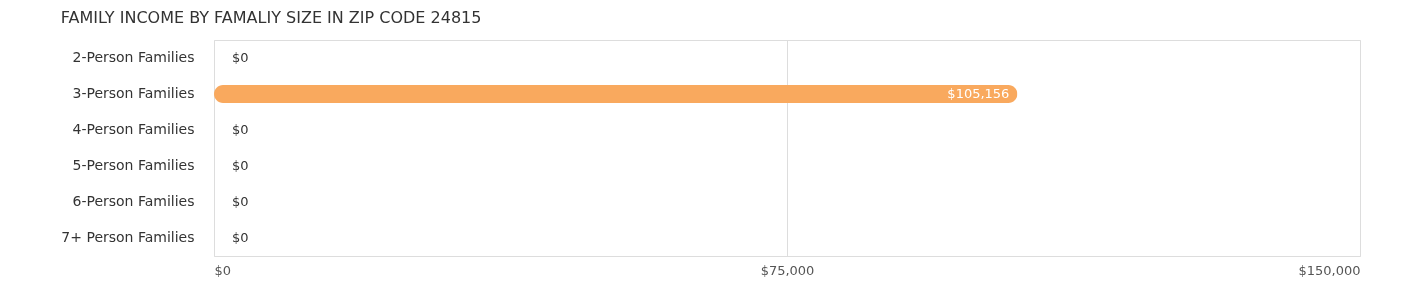  What do you see at coordinates (133, 129) in the screenshot?
I see `y-tick-label: 4-Person Families` at bounding box center [133, 129].